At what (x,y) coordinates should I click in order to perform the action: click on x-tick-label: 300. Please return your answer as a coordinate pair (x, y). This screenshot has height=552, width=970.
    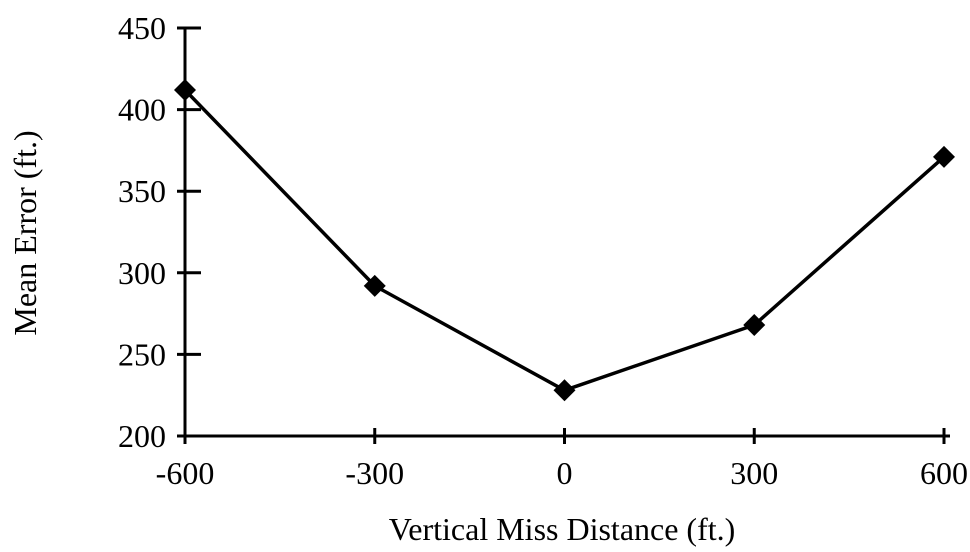
    Looking at the image, I should click on (754, 473).